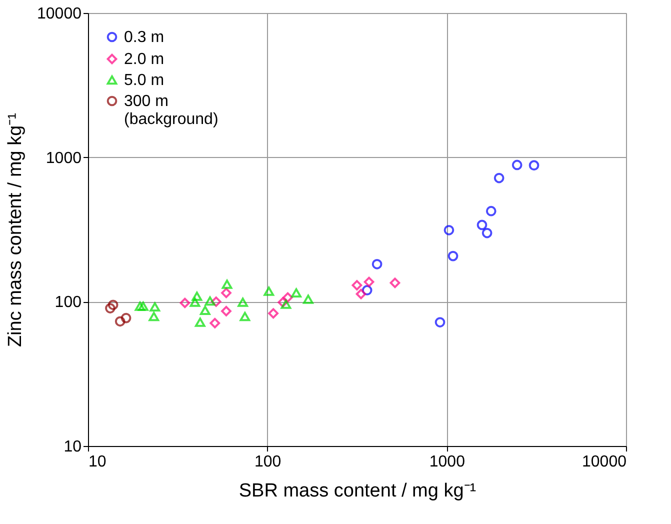 The image size is (671, 524). Describe the element at coordinates (68, 303) in the screenshot. I see `y-tick-label: 100` at that location.